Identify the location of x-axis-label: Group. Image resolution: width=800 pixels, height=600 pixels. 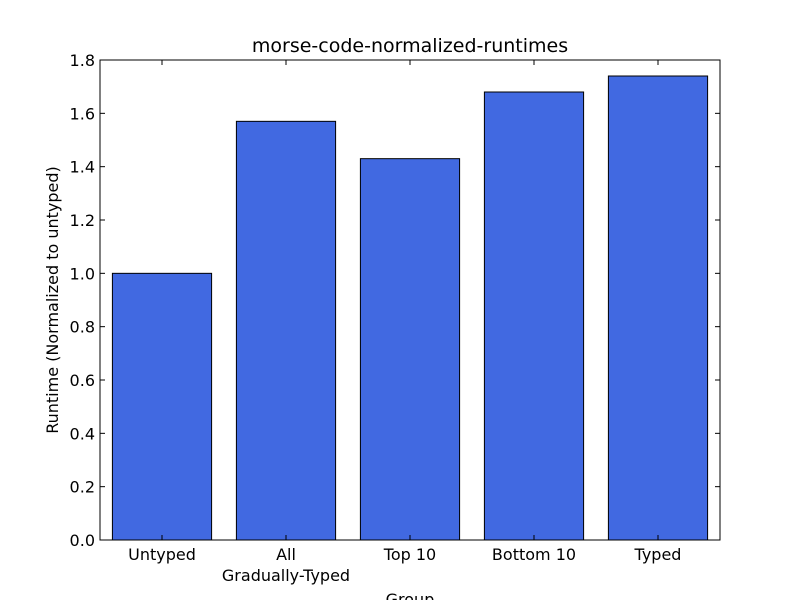
(410, 595).